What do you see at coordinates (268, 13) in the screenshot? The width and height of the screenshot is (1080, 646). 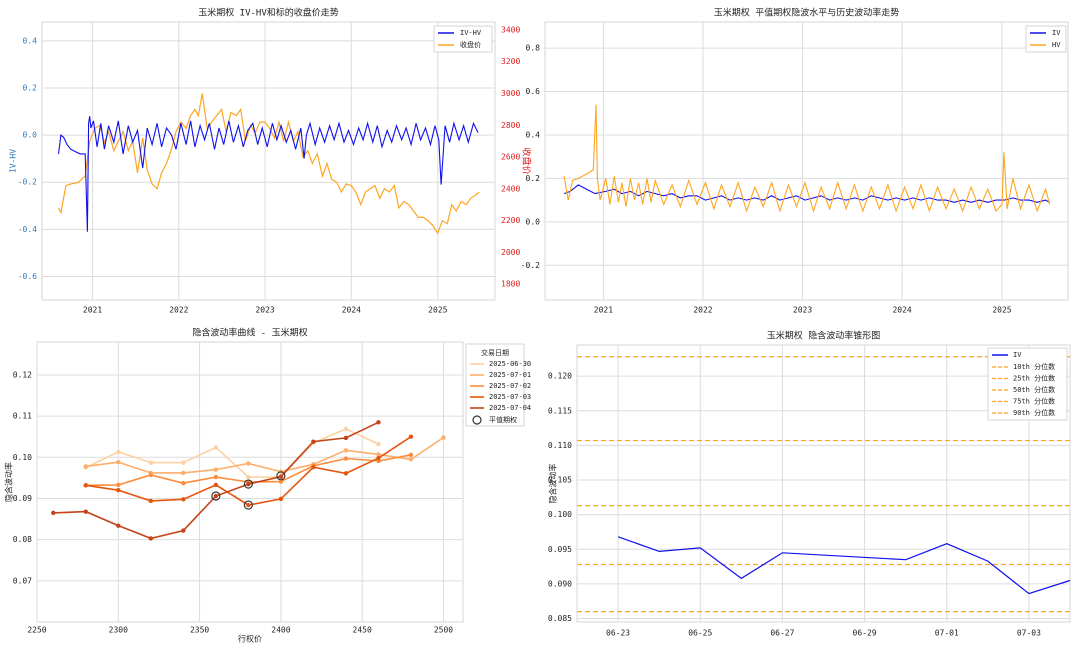 I see `chart-title: 玉米期权 IV-HV和标的收盘价走势` at bounding box center [268, 13].